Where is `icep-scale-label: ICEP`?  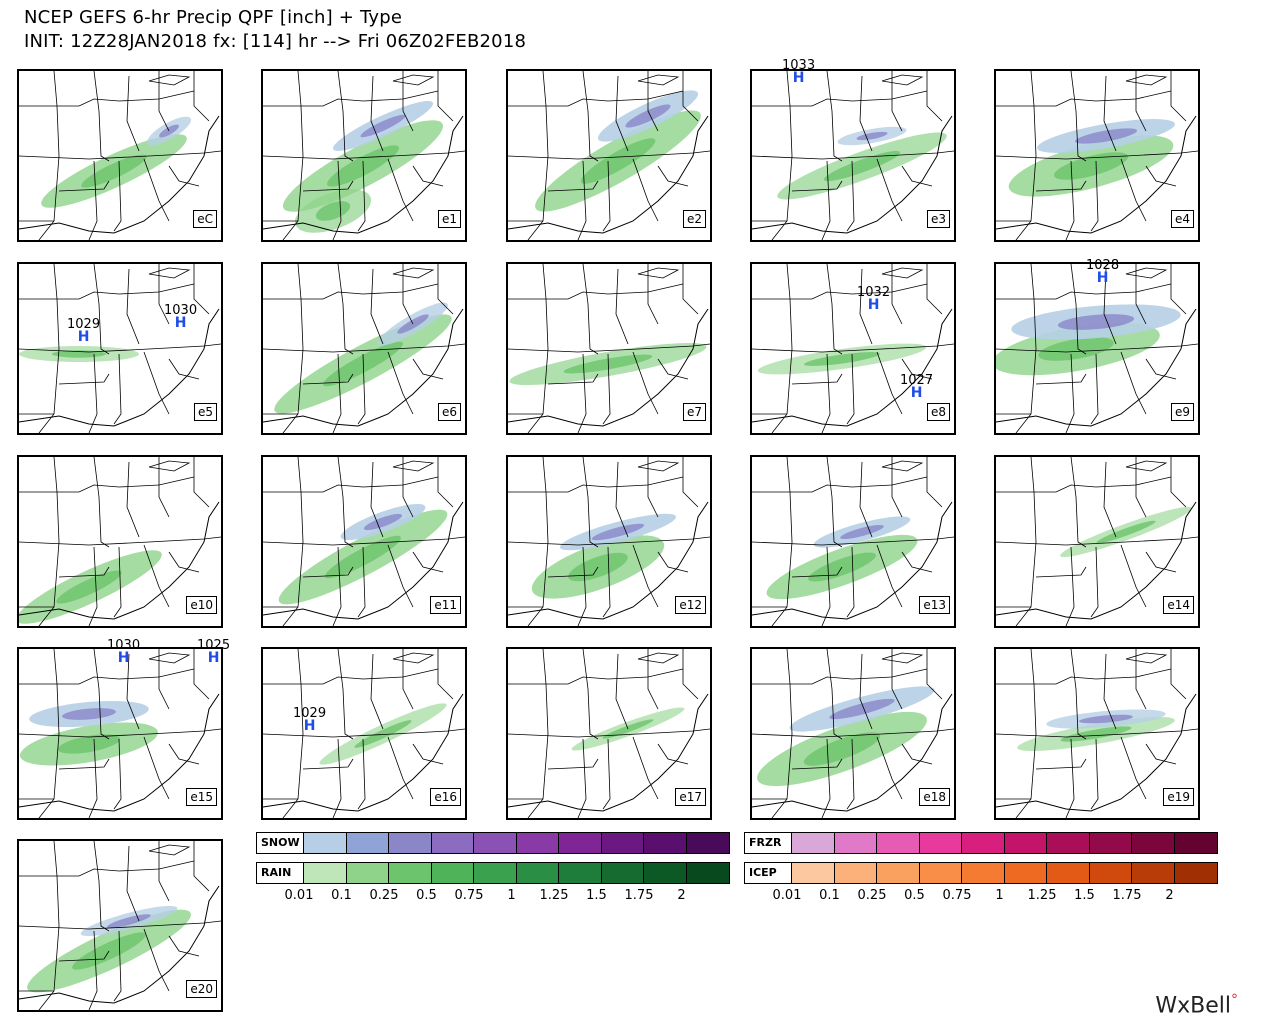 icep-scale-label: ICEP is located at coordinates (768, 873).